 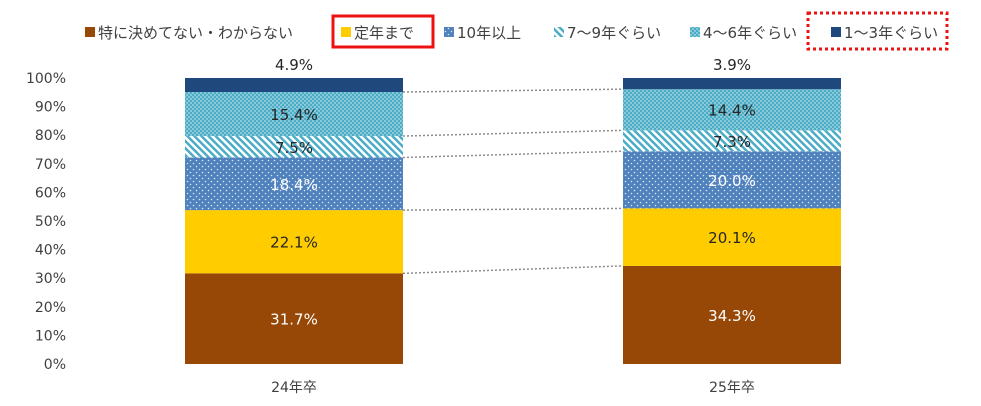 I want to click on legend-label: 定年まで, so click(x=384, y=33).